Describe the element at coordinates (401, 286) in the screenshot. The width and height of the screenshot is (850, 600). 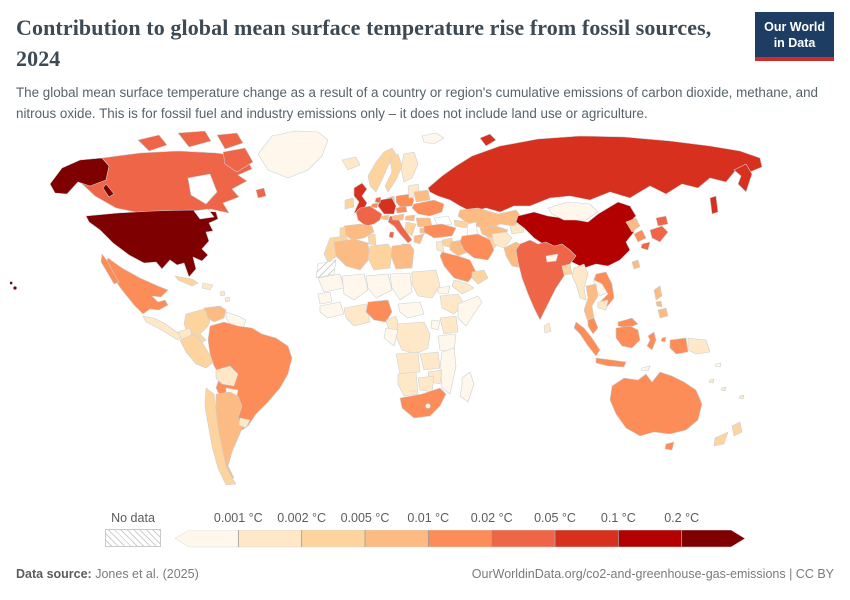
I see `country-chad` at that location.